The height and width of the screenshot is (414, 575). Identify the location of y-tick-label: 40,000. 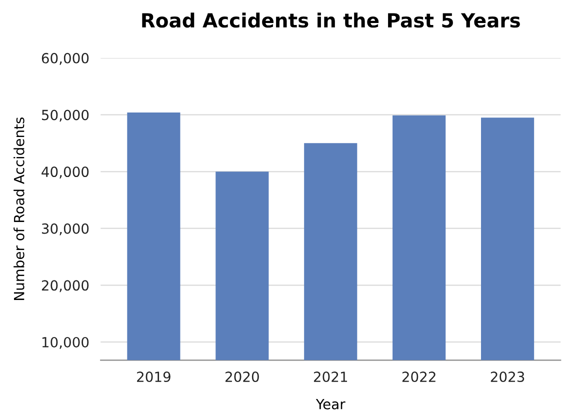
(65, 172).